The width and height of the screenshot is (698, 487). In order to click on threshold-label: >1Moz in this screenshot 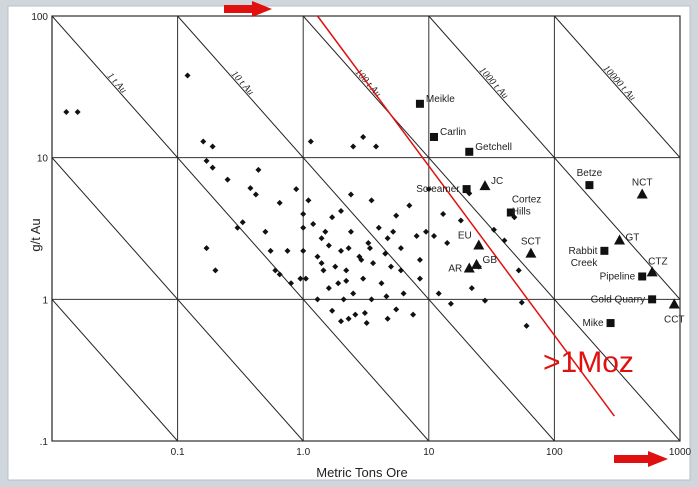, I will do `click(588, 362)`.